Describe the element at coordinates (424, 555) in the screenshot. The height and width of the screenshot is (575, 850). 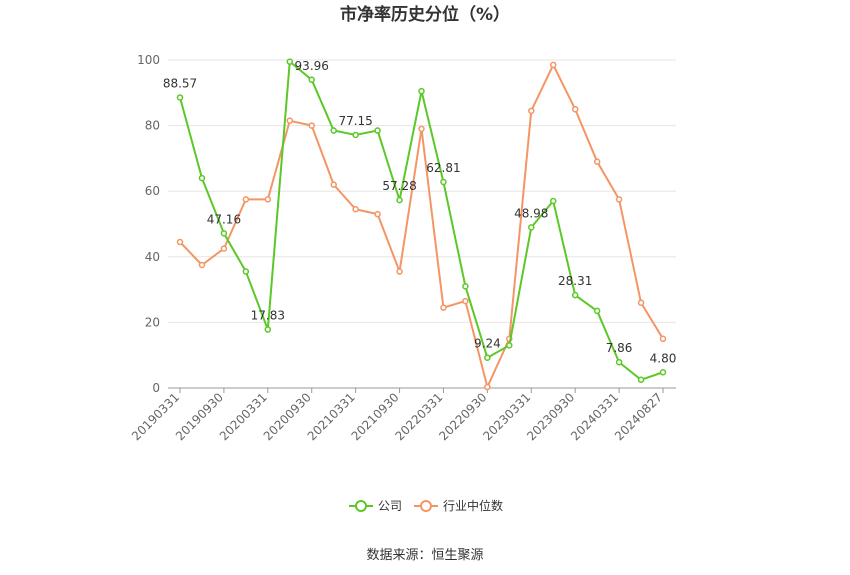
I see `source-note: 数据来源：恒生聚源` at that location.